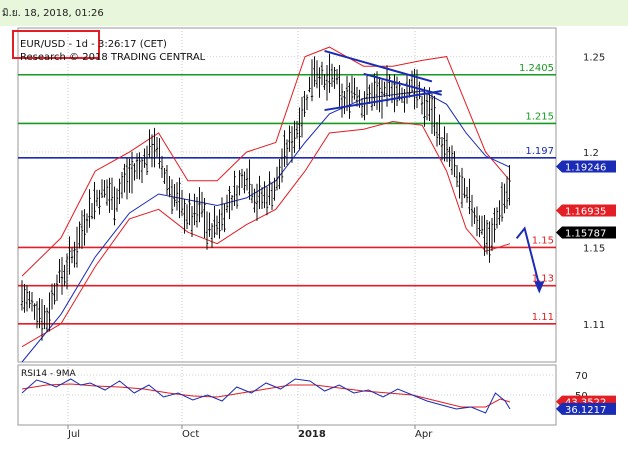 This screenshot has height=460, width=628. Describe the element at coordinates (424, 434) in the screenshot. I see `x-tick-label: Apr` at that location.